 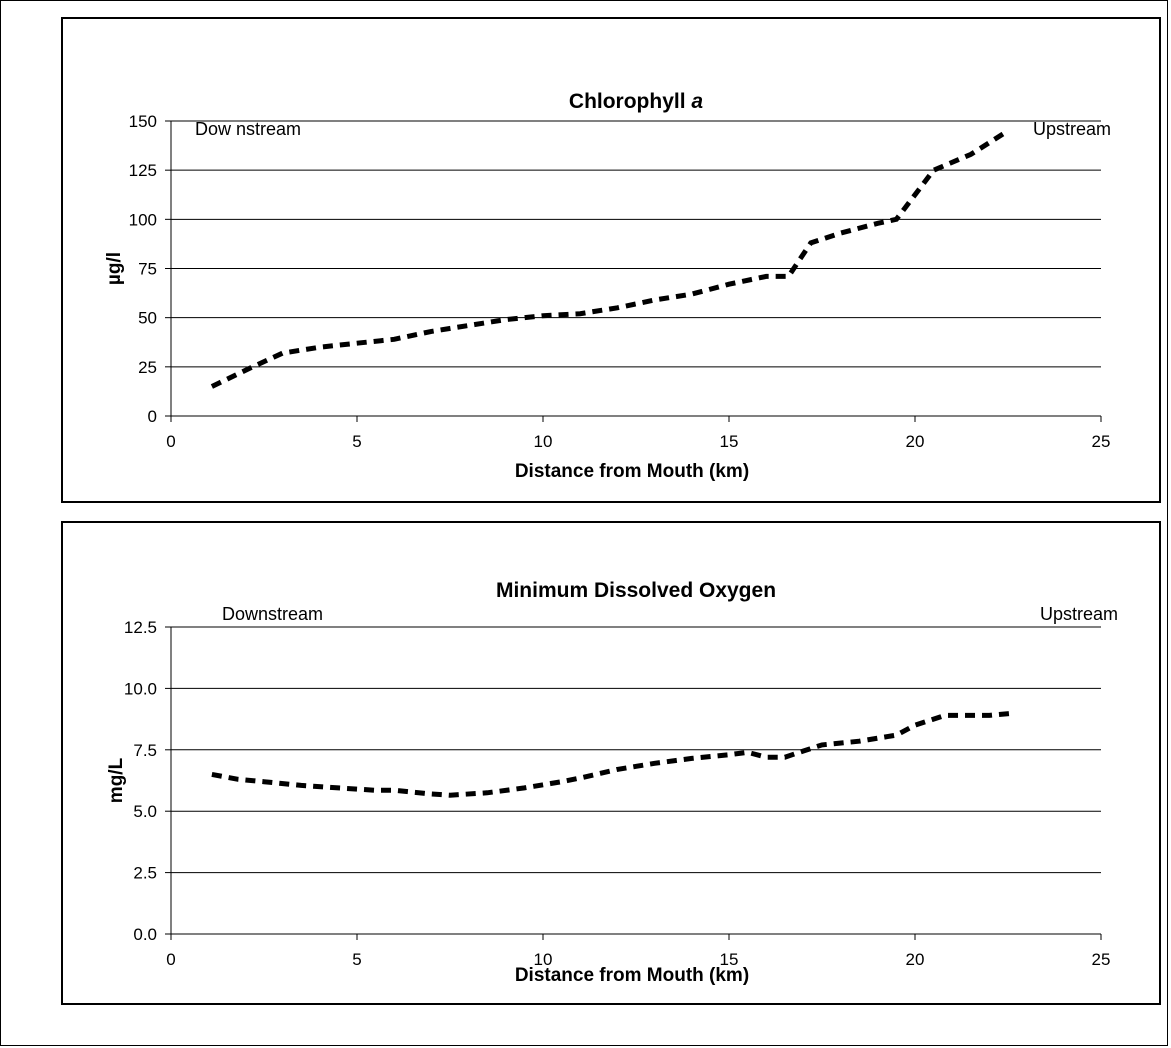 I want to click on chart-2-ytick-label: 5.0, so click(x=145, y=811).